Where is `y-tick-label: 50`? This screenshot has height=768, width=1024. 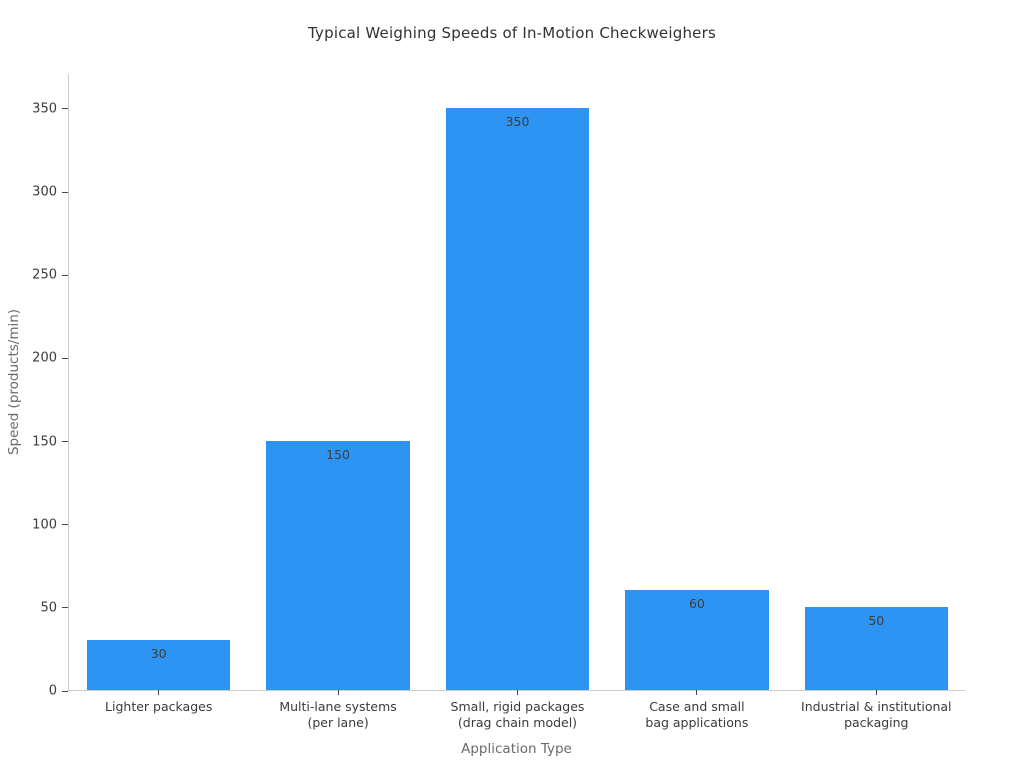
y-tick-label: 50 is located at coordinates (48, 608).